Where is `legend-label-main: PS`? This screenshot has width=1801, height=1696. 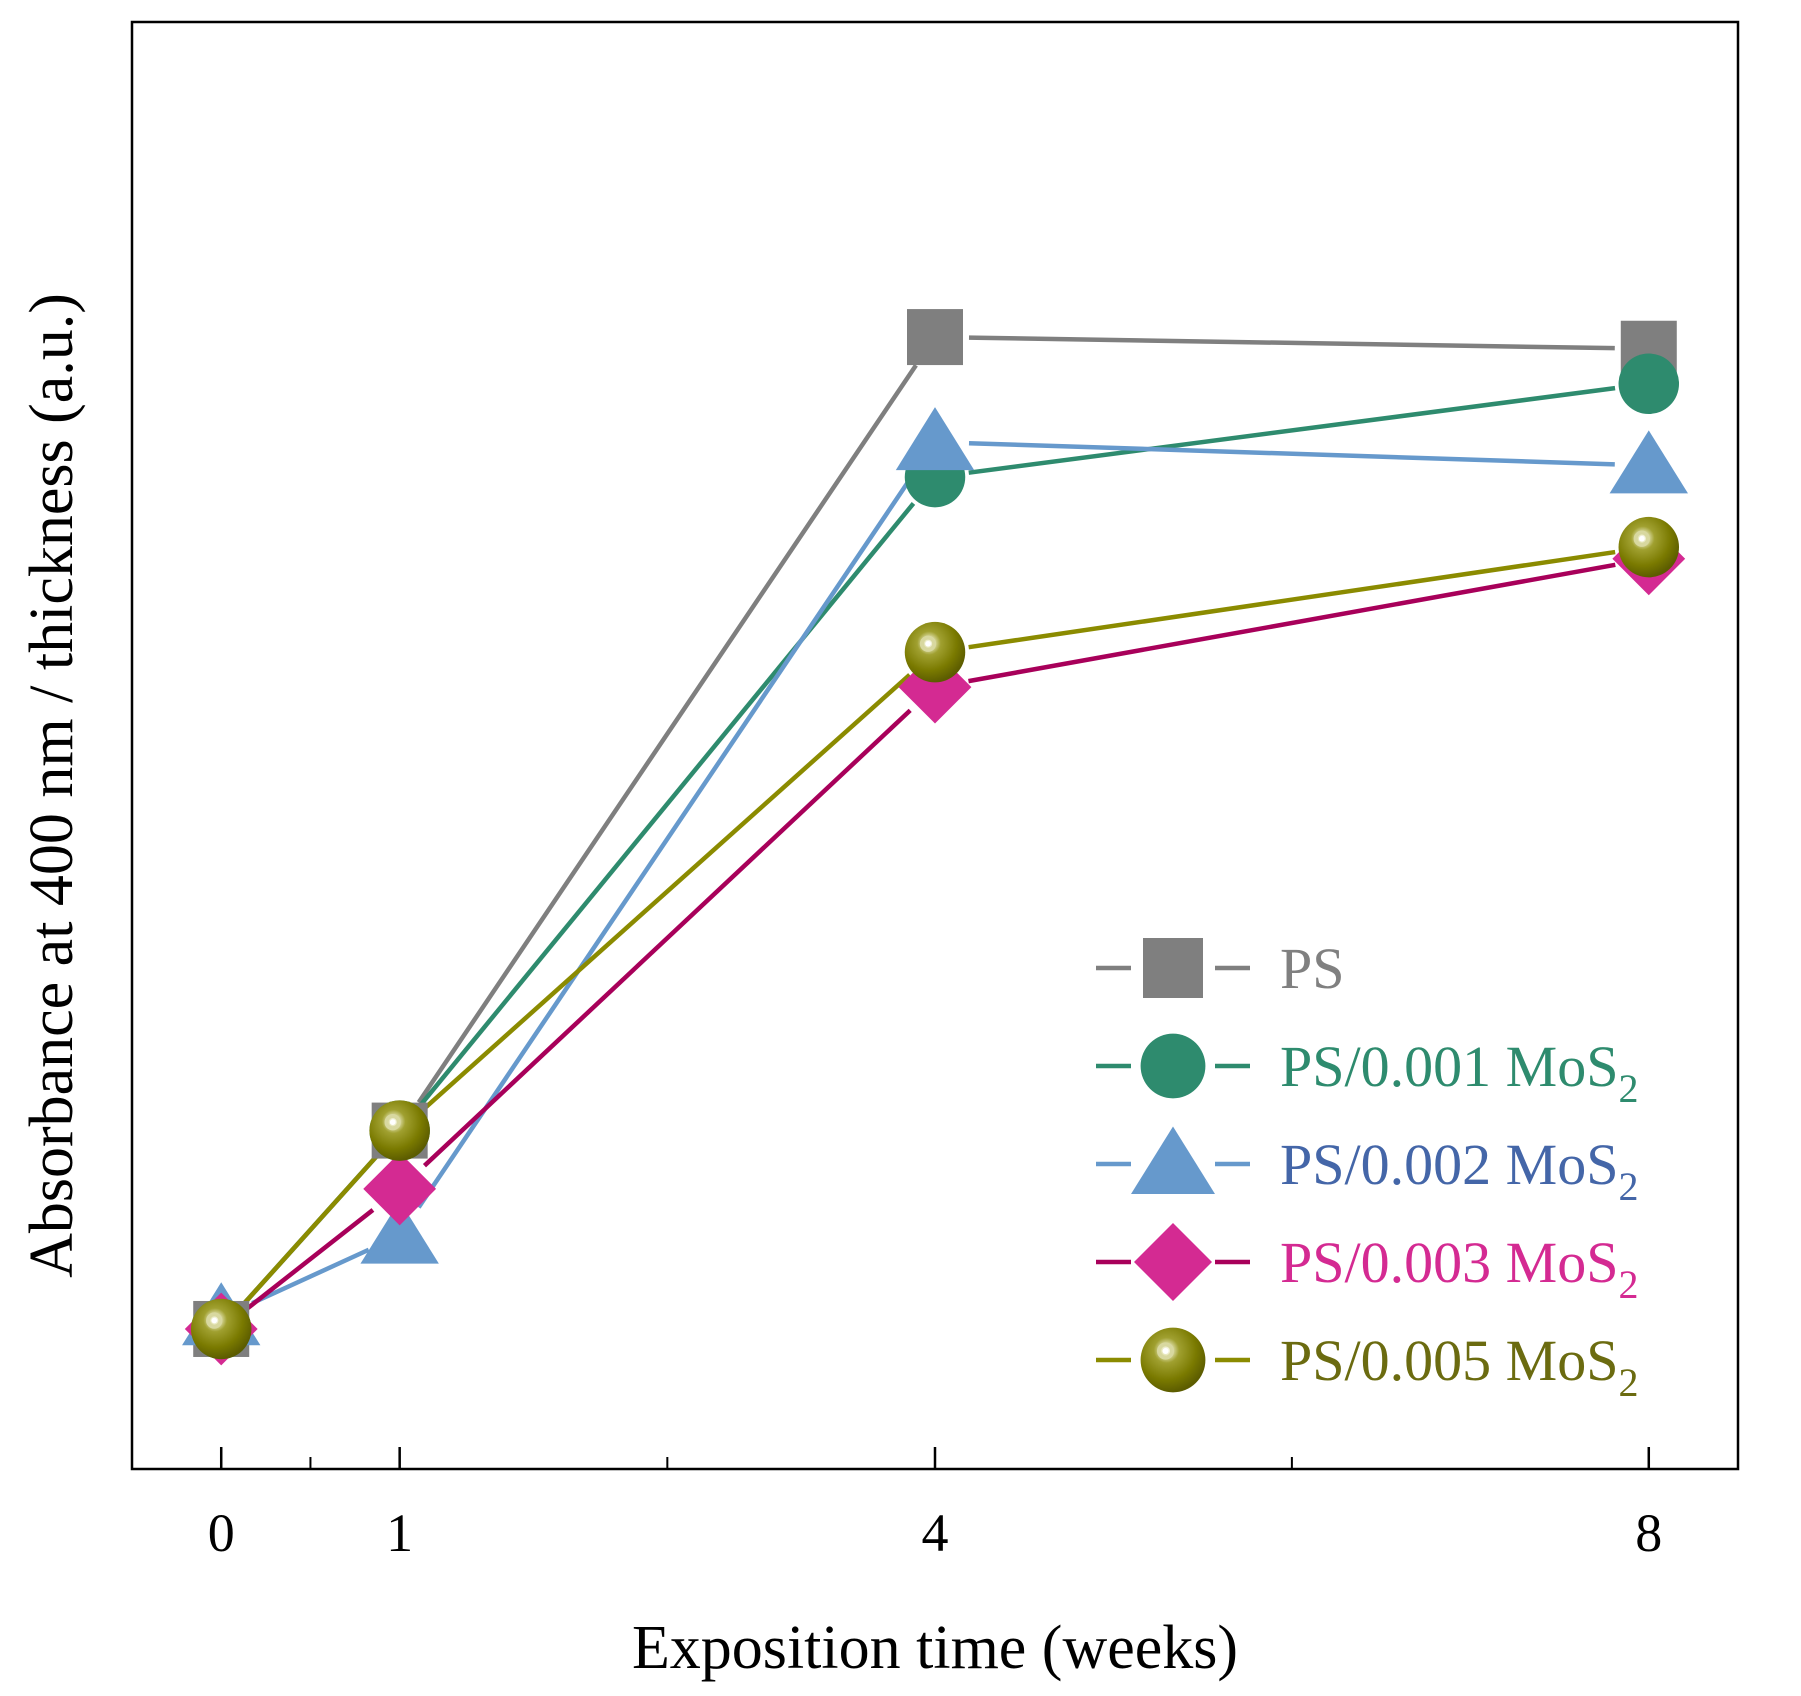
legend-label-main: PS is located at coordinates (1312, 968).